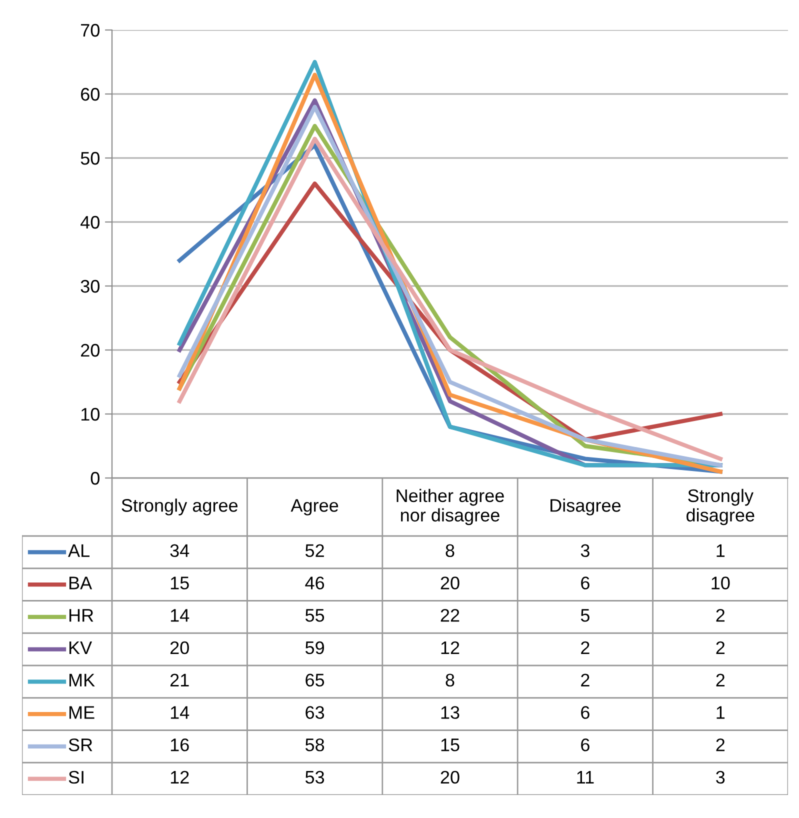 The height and width of the screenshot is (818, 799). What do you see at coordinates (721, 583) in the screenshot?
I see `data-label: 10` at bounding box center [721, 583].